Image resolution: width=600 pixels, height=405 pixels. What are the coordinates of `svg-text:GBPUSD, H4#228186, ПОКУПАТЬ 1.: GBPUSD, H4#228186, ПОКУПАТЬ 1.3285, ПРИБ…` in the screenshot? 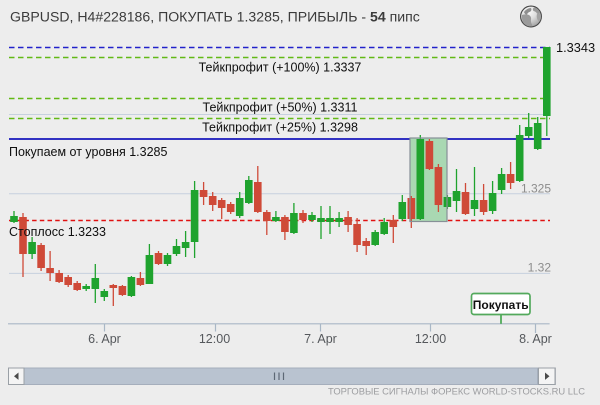 It's located at (215, 17).